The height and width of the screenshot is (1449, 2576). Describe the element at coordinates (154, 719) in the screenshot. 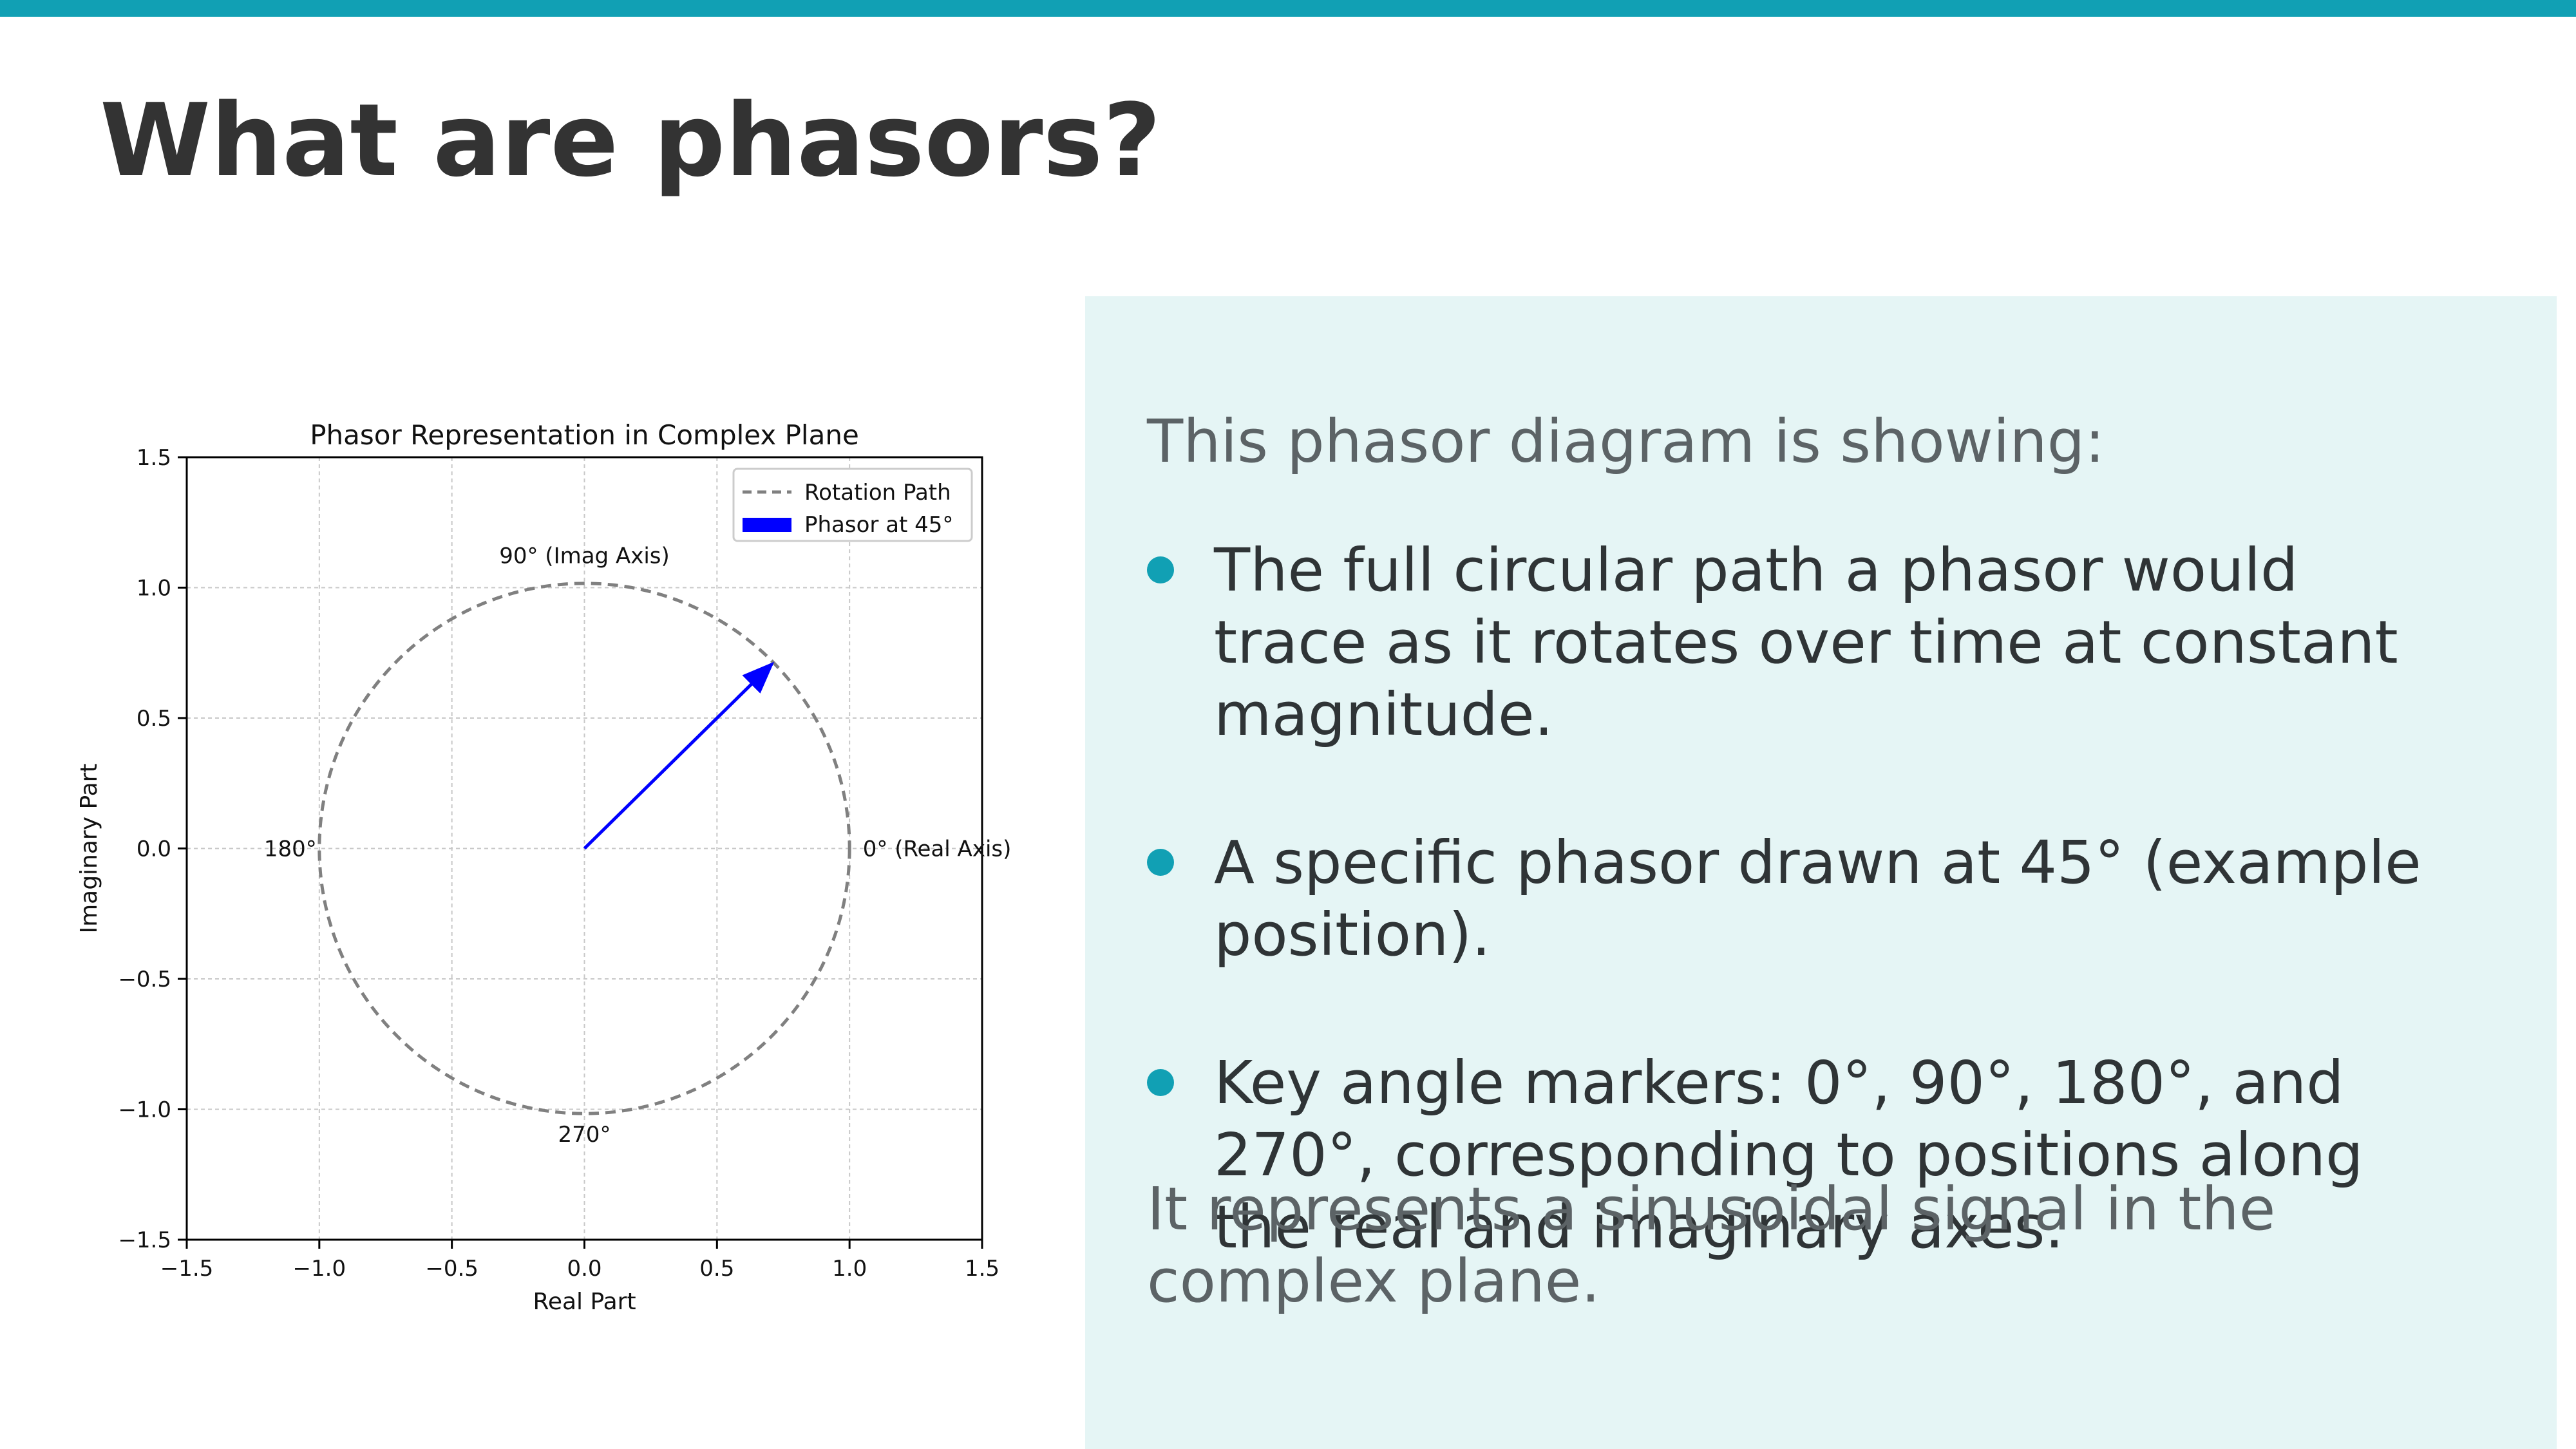

I see `y-tick-label: 0.5` at that location.